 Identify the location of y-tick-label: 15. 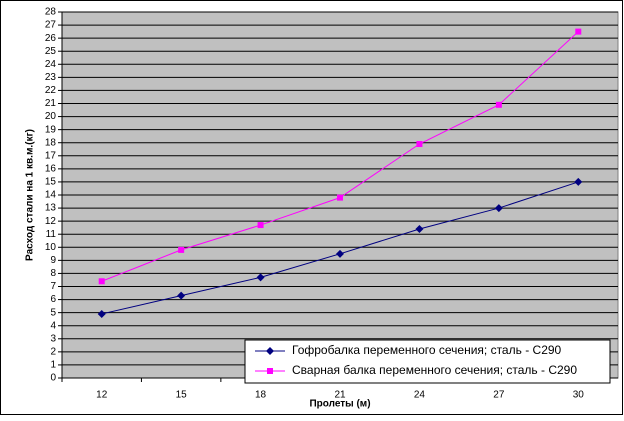
(51, 182).